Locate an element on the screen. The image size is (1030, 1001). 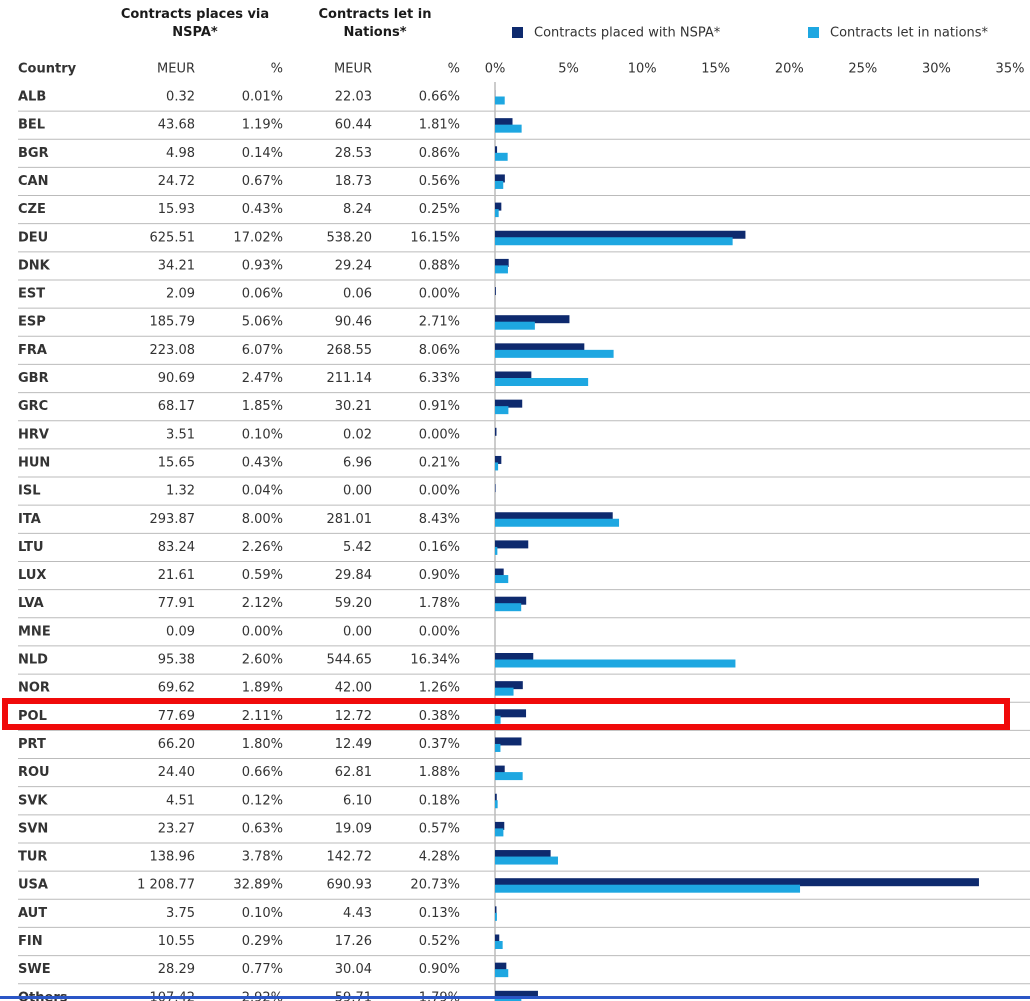
meur-cell: 59.71 is located at coordinates (353, 995).